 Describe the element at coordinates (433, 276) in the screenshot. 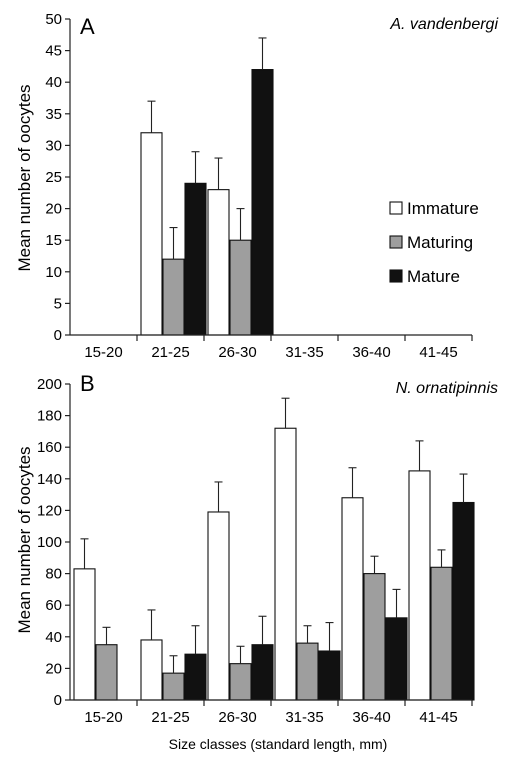

I see `legend-label-mature: Mature` at that location.